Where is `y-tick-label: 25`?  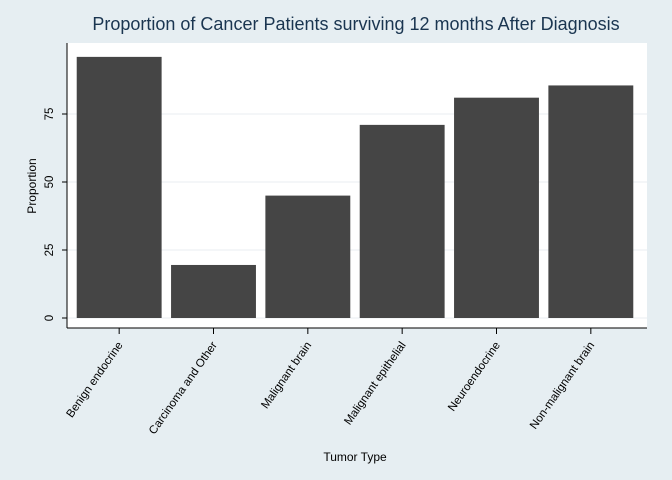 y-tick-label: 25 is located at coordinates (50, 250).